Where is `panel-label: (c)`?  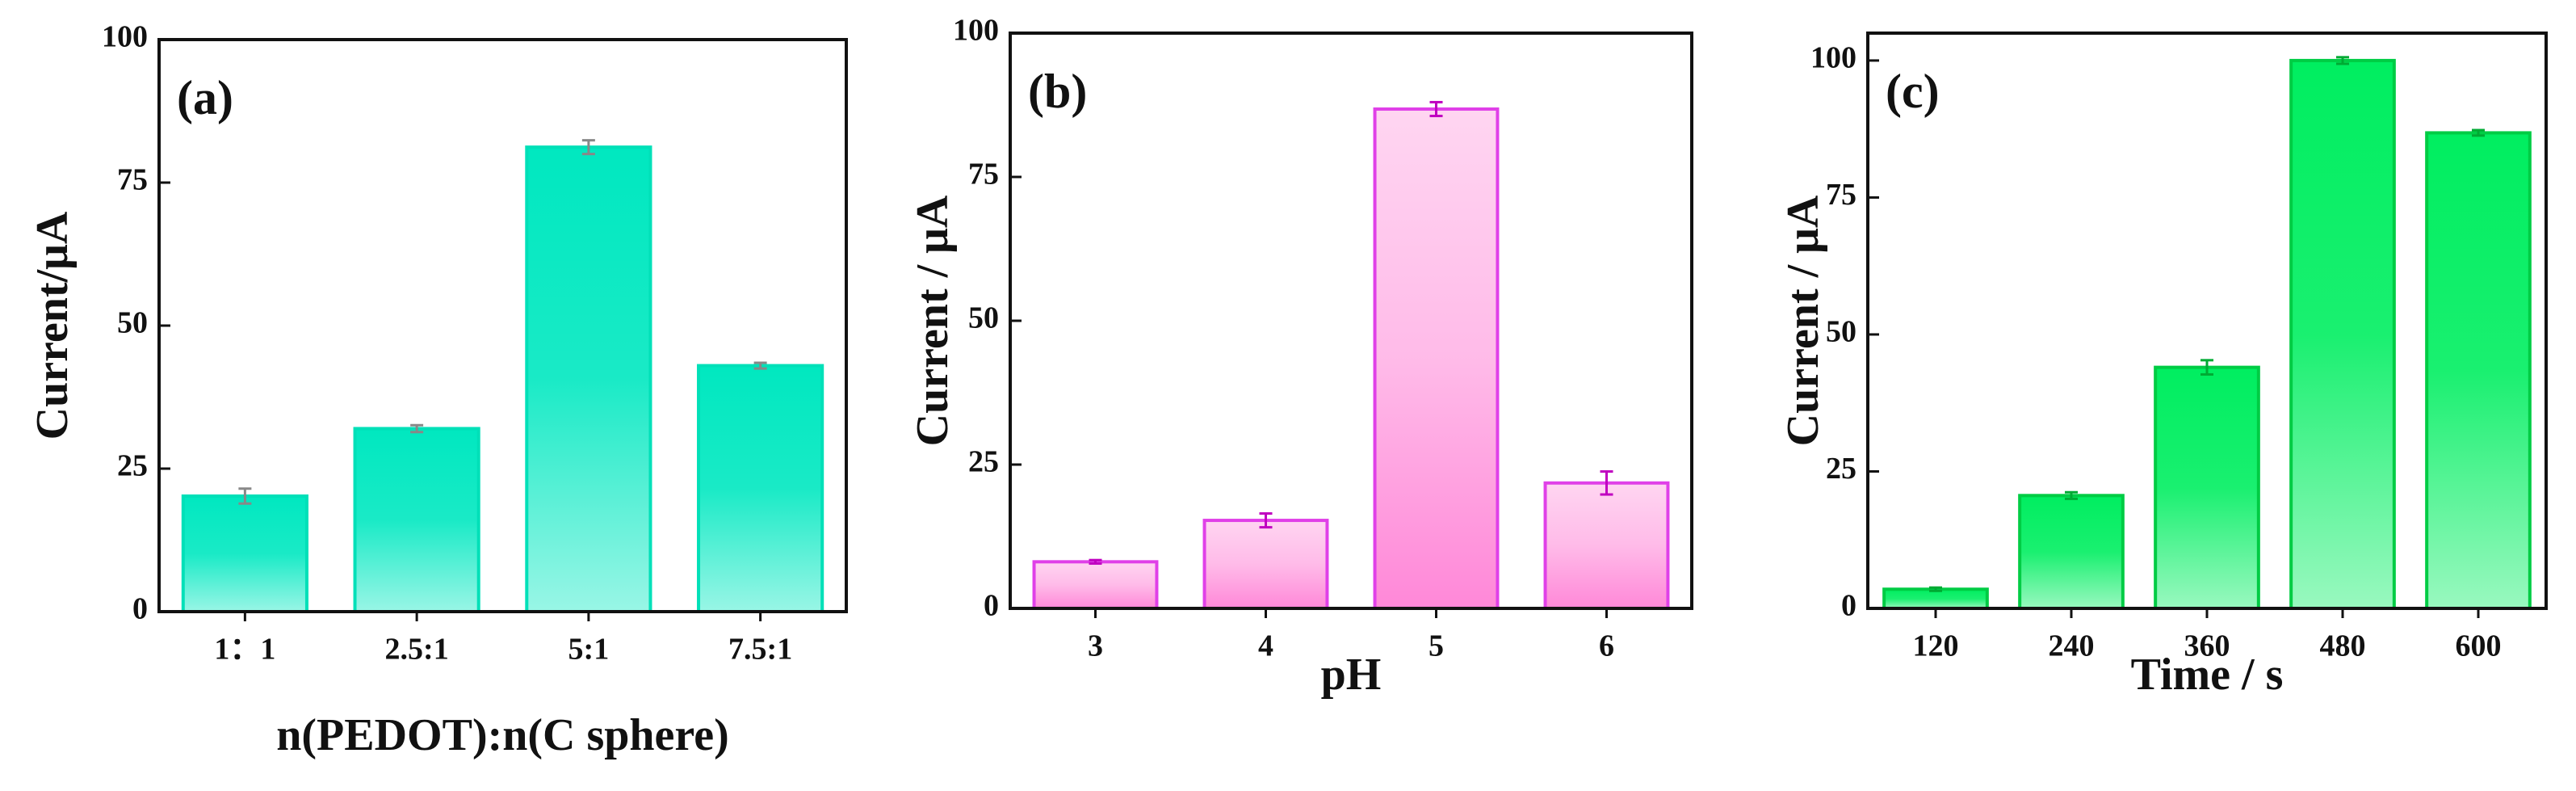 panel-label: (c) is located at coordinates (1913, 91).